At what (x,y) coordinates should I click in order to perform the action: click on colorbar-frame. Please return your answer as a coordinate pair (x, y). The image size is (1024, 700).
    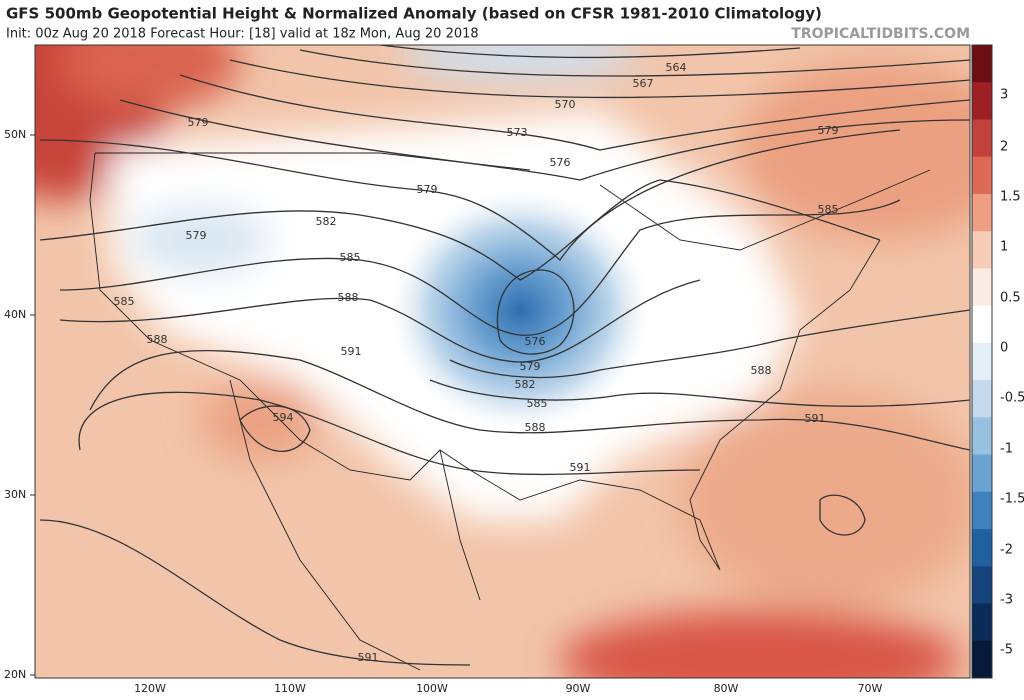
    Looking at the image, I should click on (982, 361).